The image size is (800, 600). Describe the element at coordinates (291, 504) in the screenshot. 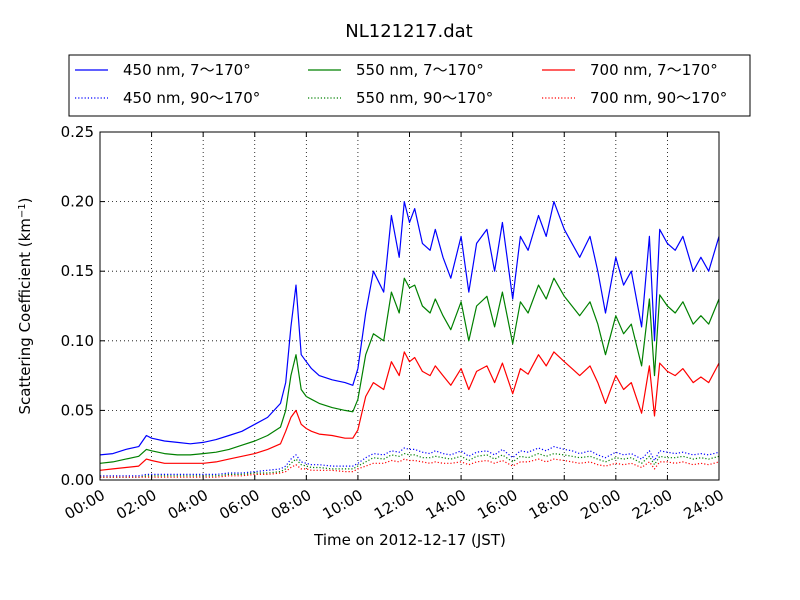

I see `x-tick-label: 08:00` at that location.